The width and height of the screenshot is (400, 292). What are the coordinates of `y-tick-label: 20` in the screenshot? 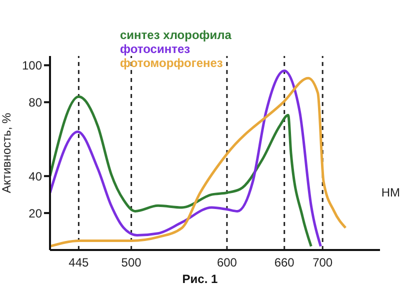 It's located at (35, 213).